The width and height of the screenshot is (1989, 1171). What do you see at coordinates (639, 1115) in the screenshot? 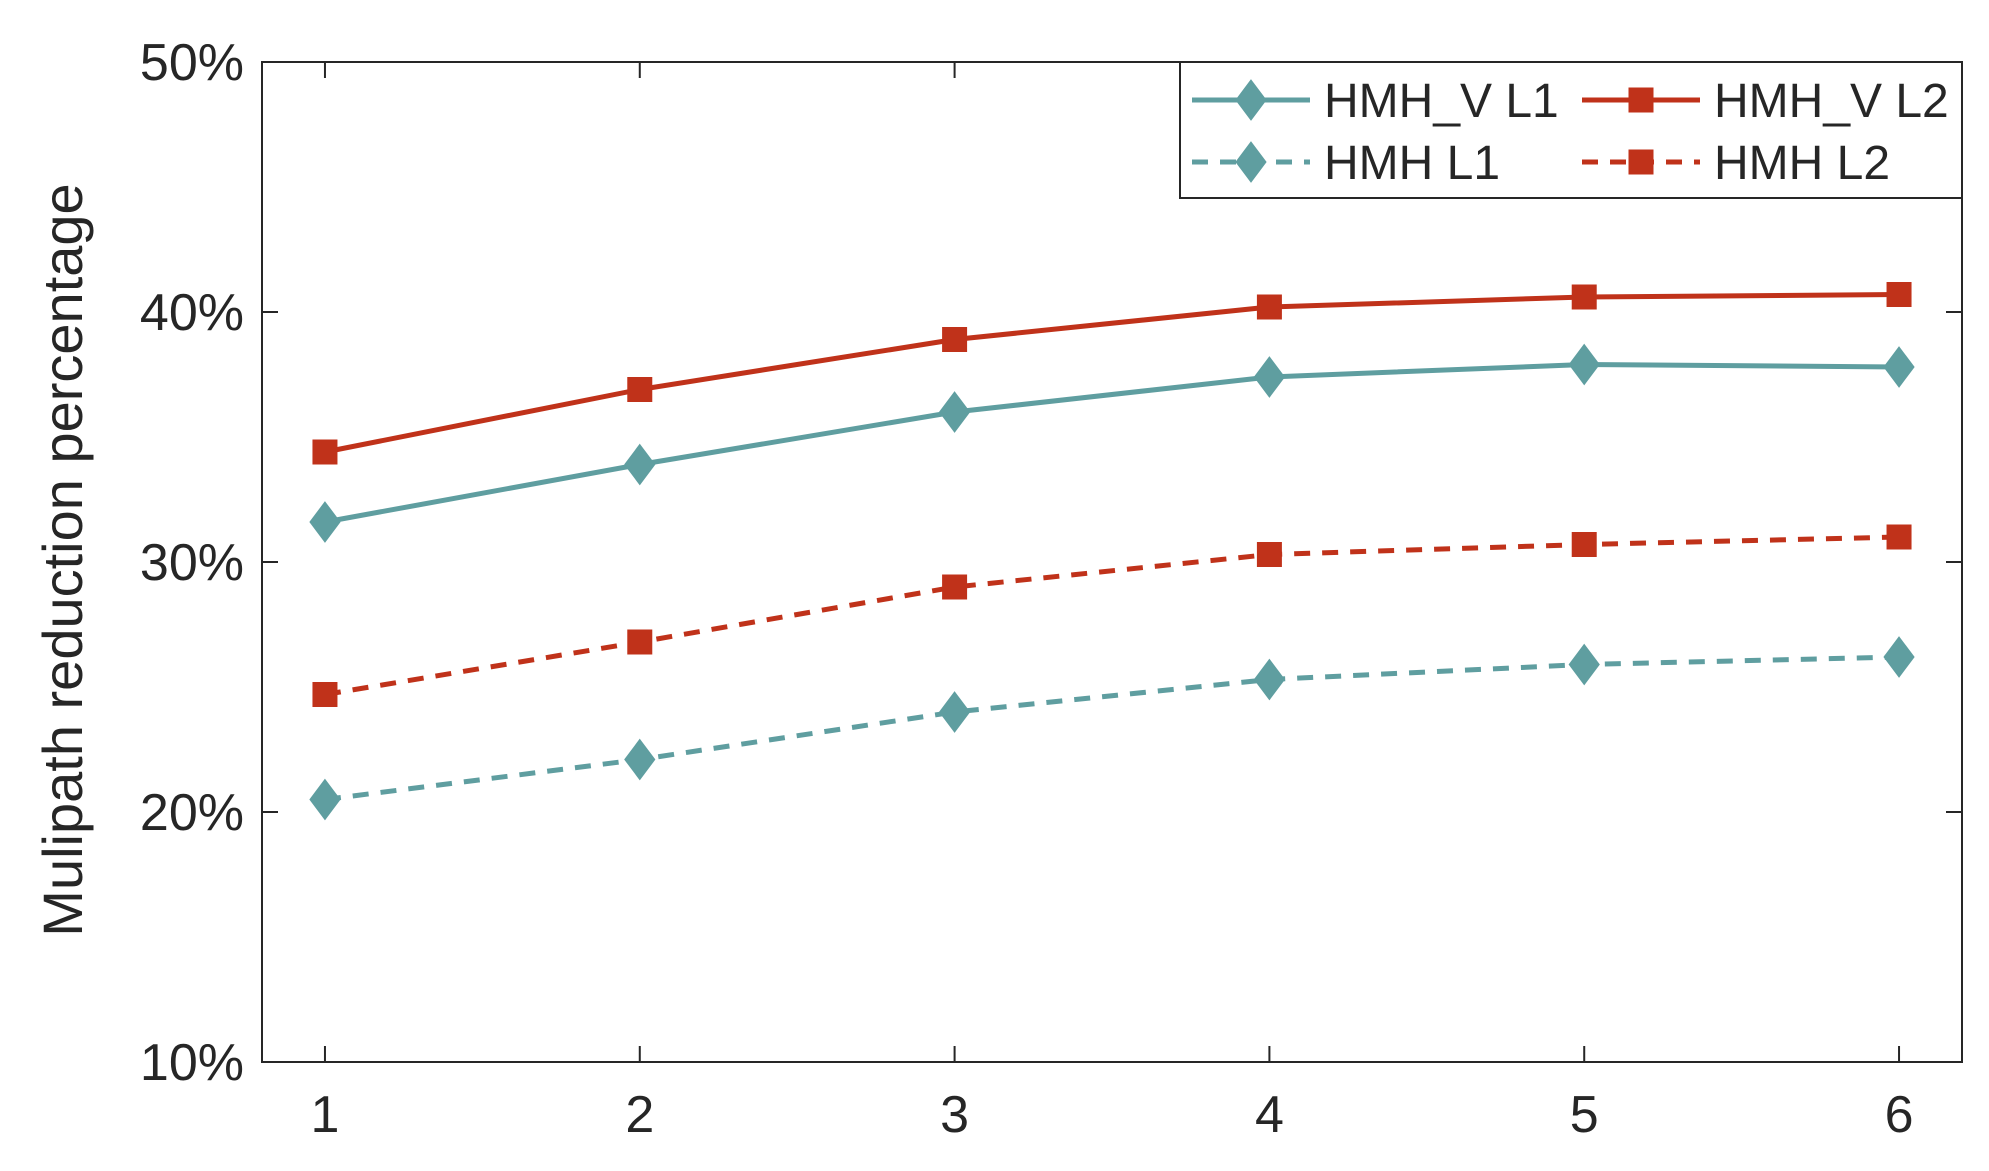
I see `x-tick-label: 2` at bounding box center [639, 1115].